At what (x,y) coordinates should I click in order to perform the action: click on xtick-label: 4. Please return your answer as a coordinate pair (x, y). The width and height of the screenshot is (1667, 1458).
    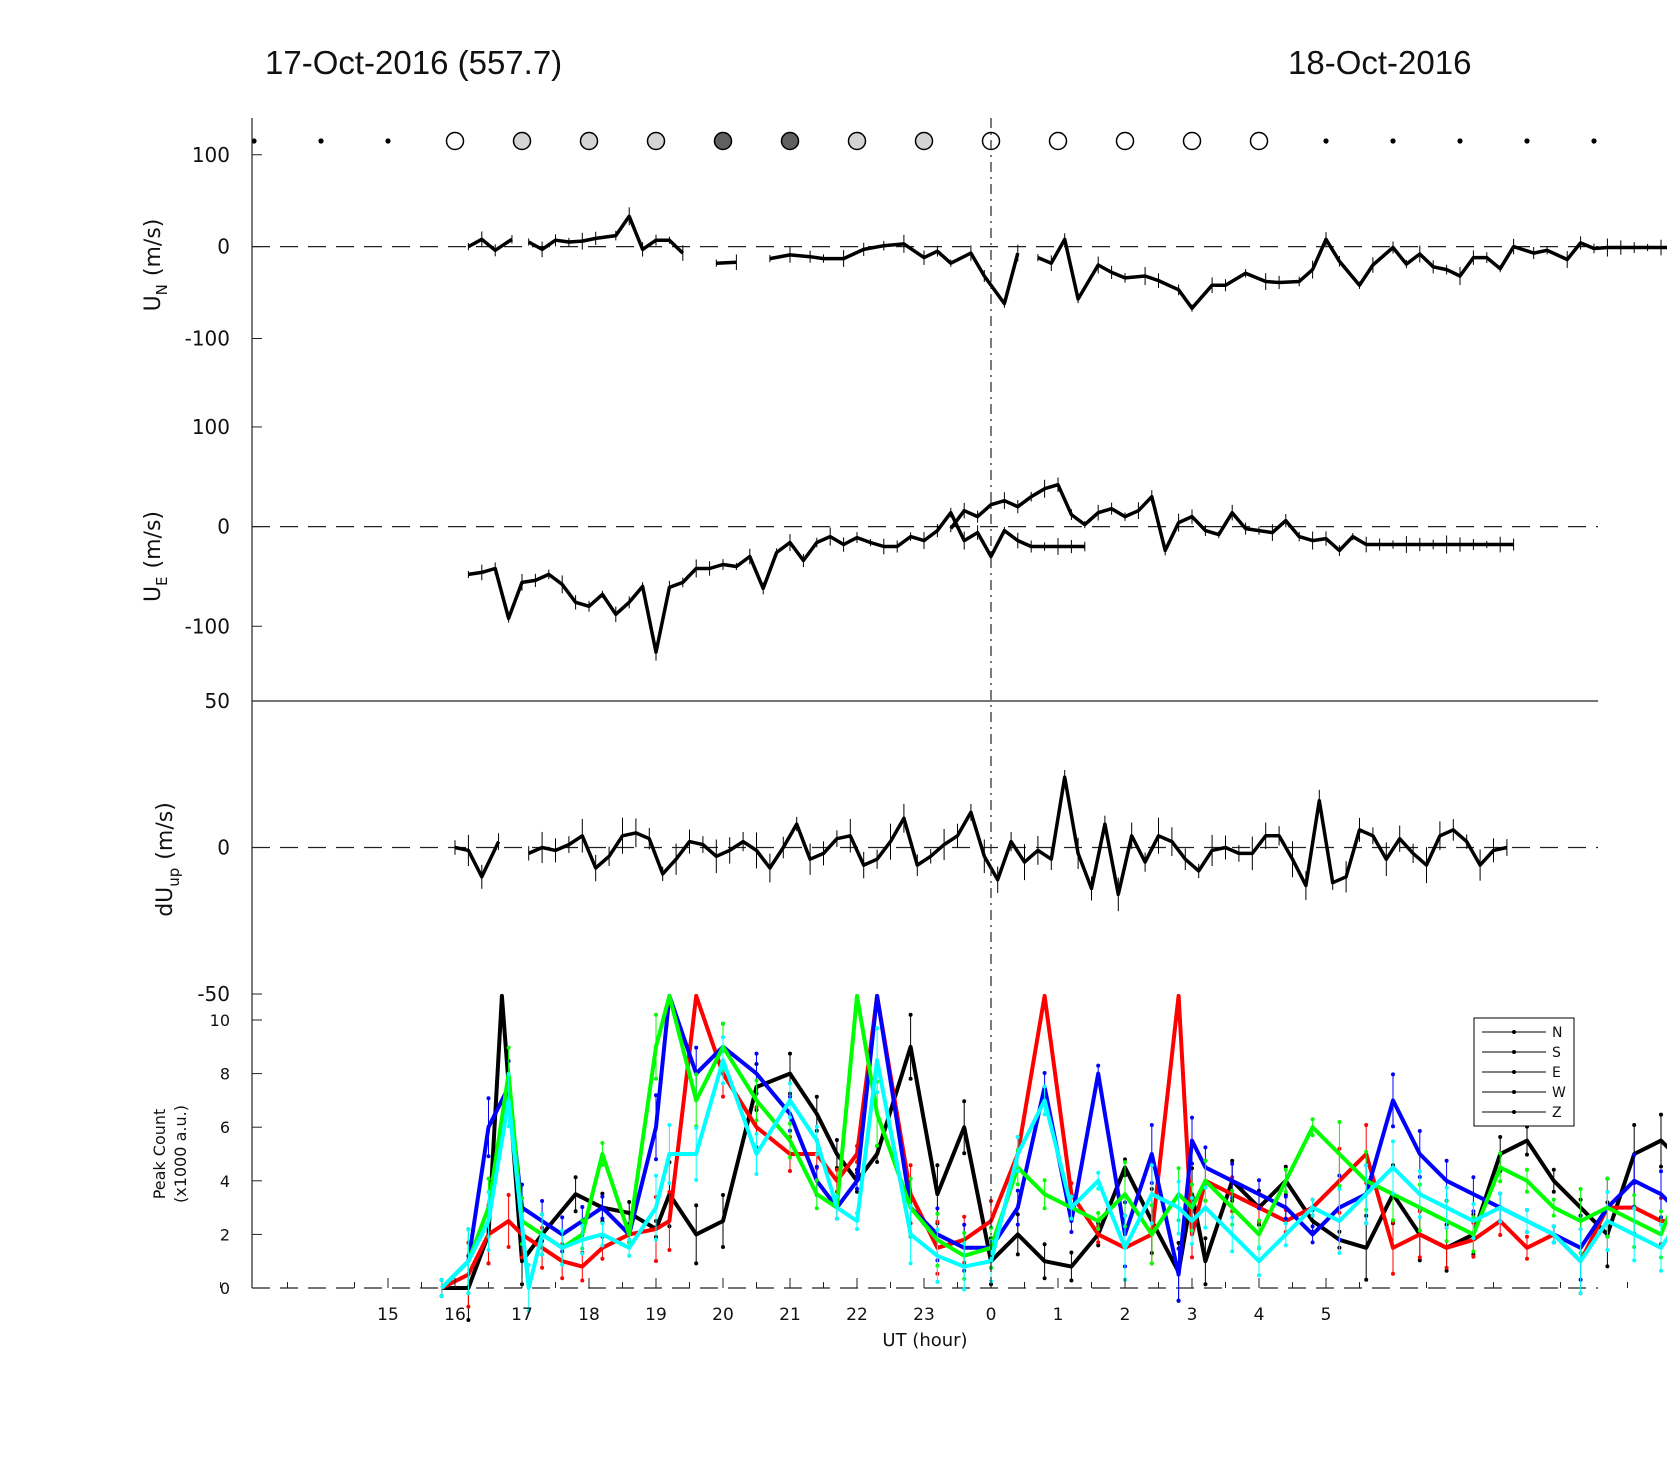
    Looking at the image, I should click on (1259, 1315).